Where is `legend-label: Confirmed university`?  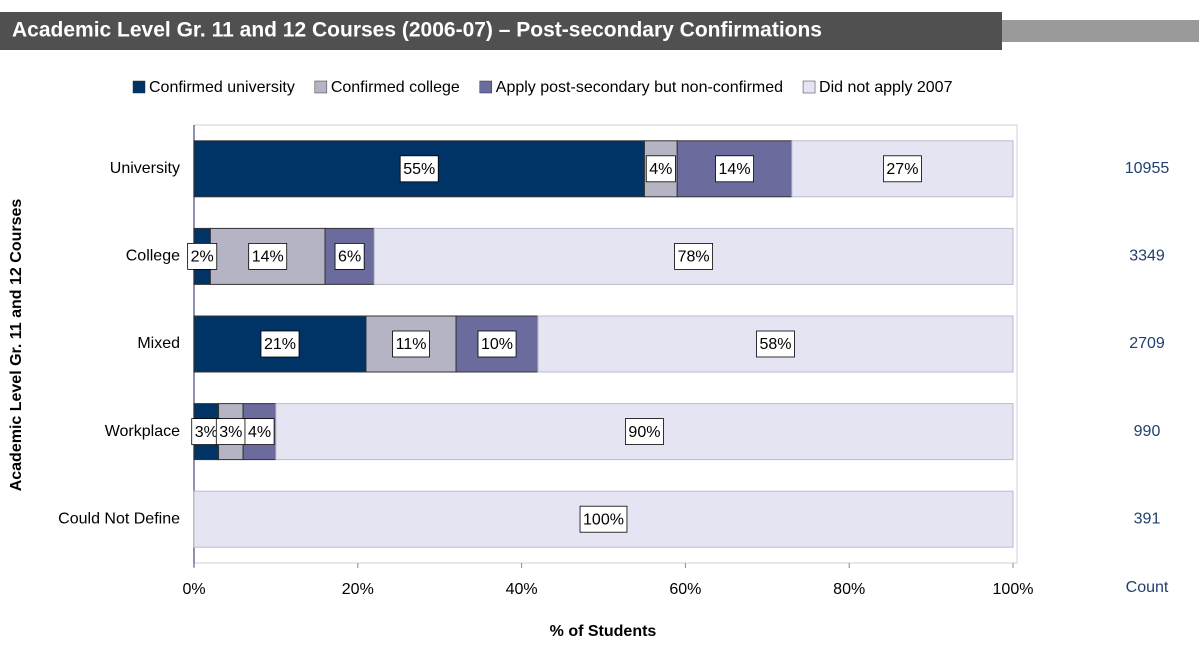 legend-label: Confirmed university is located at coordinates (222, 87).